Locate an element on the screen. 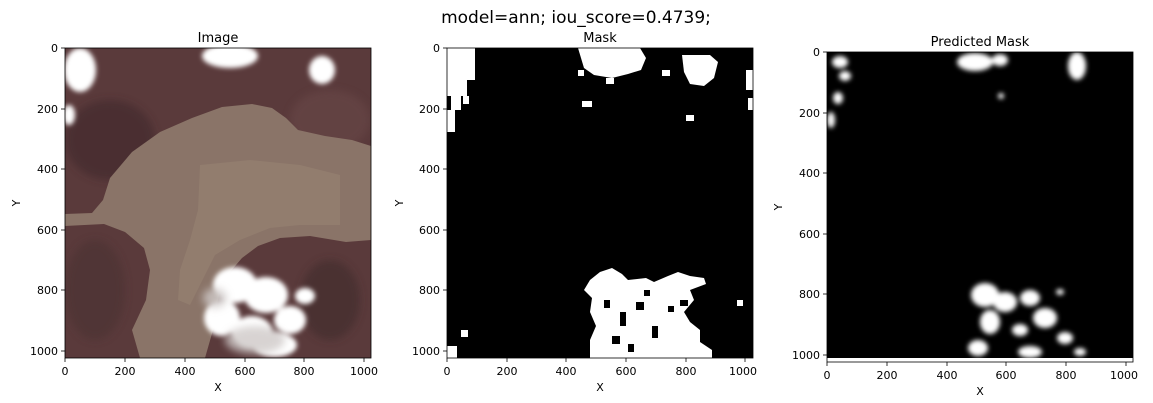 This screenshot has width=1153, height=403. image-x-label: X is located at coordinates (218, 387).